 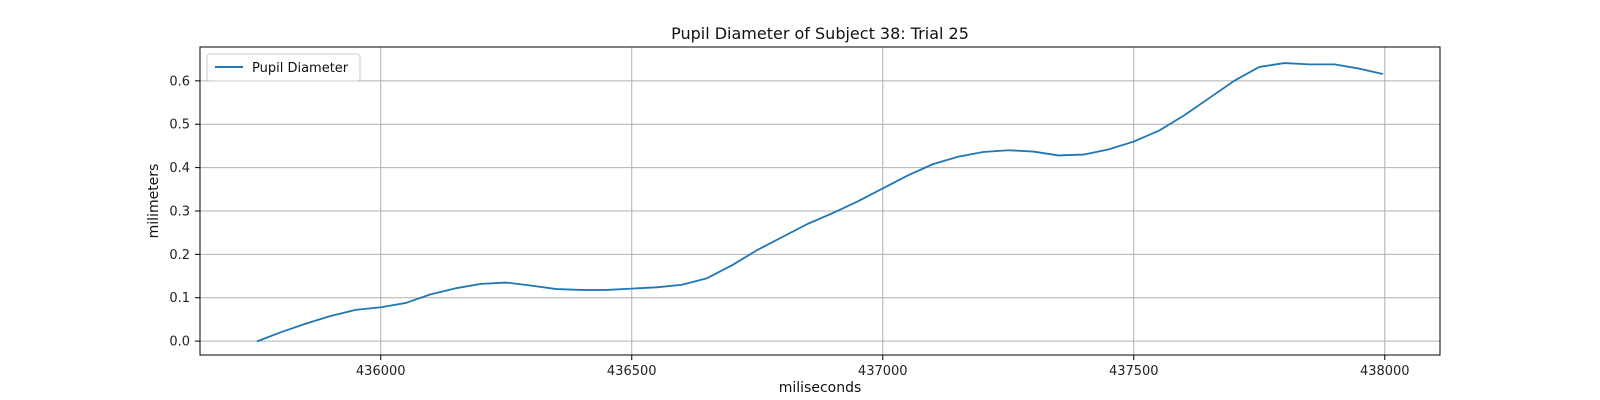 I want to click on legend-box, so click(x=283, y=67).